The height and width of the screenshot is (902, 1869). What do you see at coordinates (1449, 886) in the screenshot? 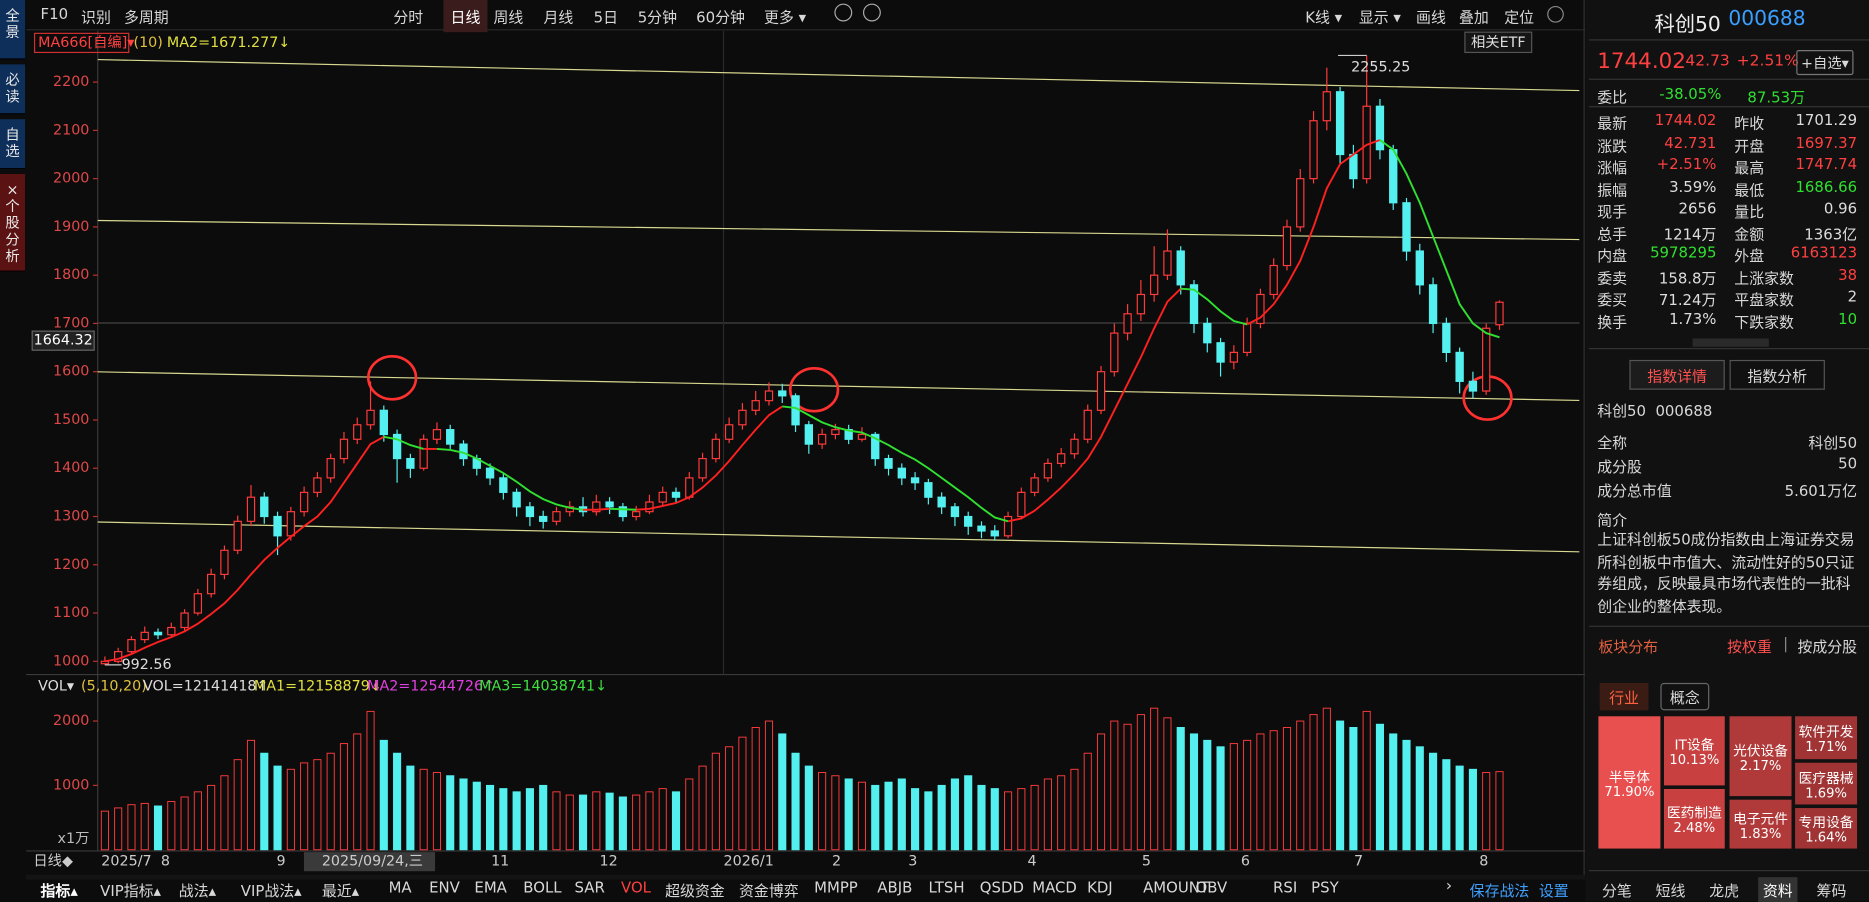
I see `scroll-arrow: ›` at bounding box center [1449, 886].